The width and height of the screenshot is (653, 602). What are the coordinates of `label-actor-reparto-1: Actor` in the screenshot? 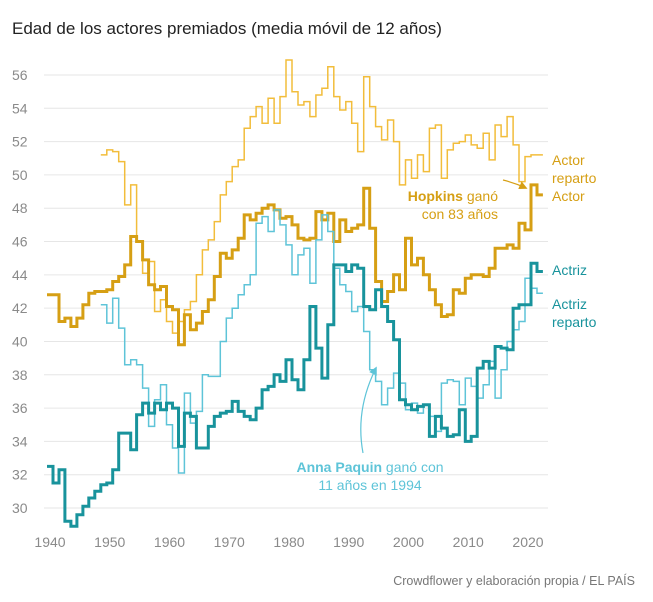 It's located at (568, 160).